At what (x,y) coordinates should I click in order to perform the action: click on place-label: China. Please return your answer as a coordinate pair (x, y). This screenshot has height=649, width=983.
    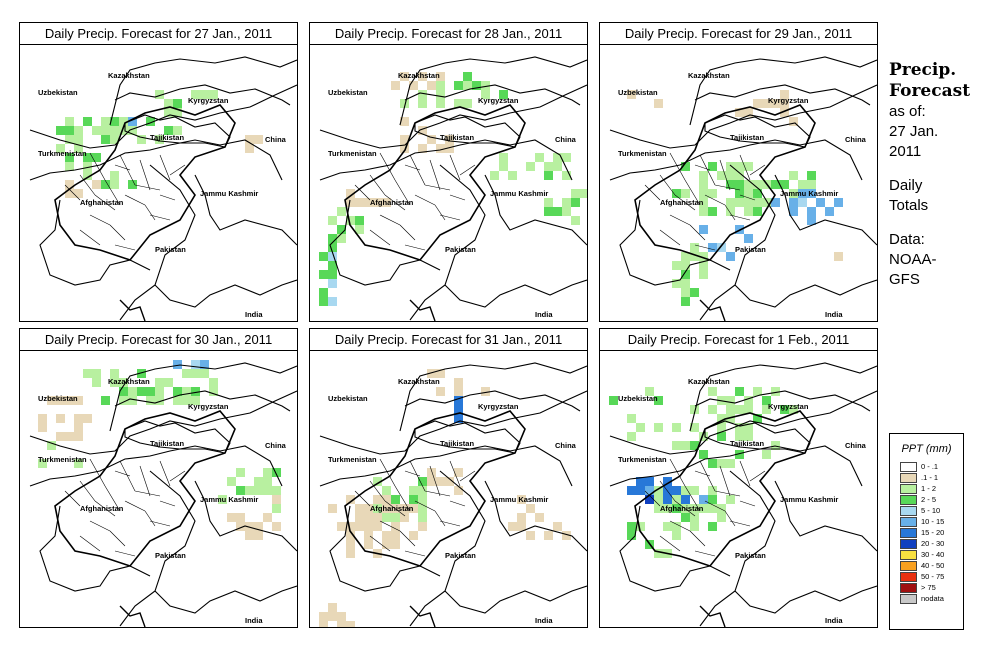
    Looking at the image, I should click on (566, 139).